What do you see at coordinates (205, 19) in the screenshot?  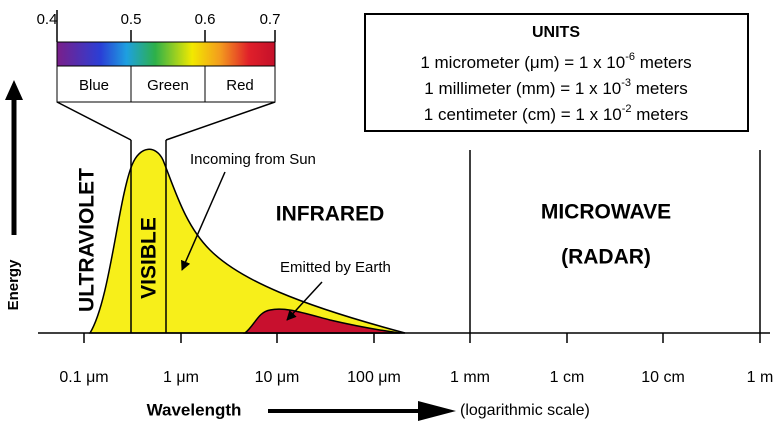 I see `spectrum-tick: 0.6` at bounding box center [205, 19].